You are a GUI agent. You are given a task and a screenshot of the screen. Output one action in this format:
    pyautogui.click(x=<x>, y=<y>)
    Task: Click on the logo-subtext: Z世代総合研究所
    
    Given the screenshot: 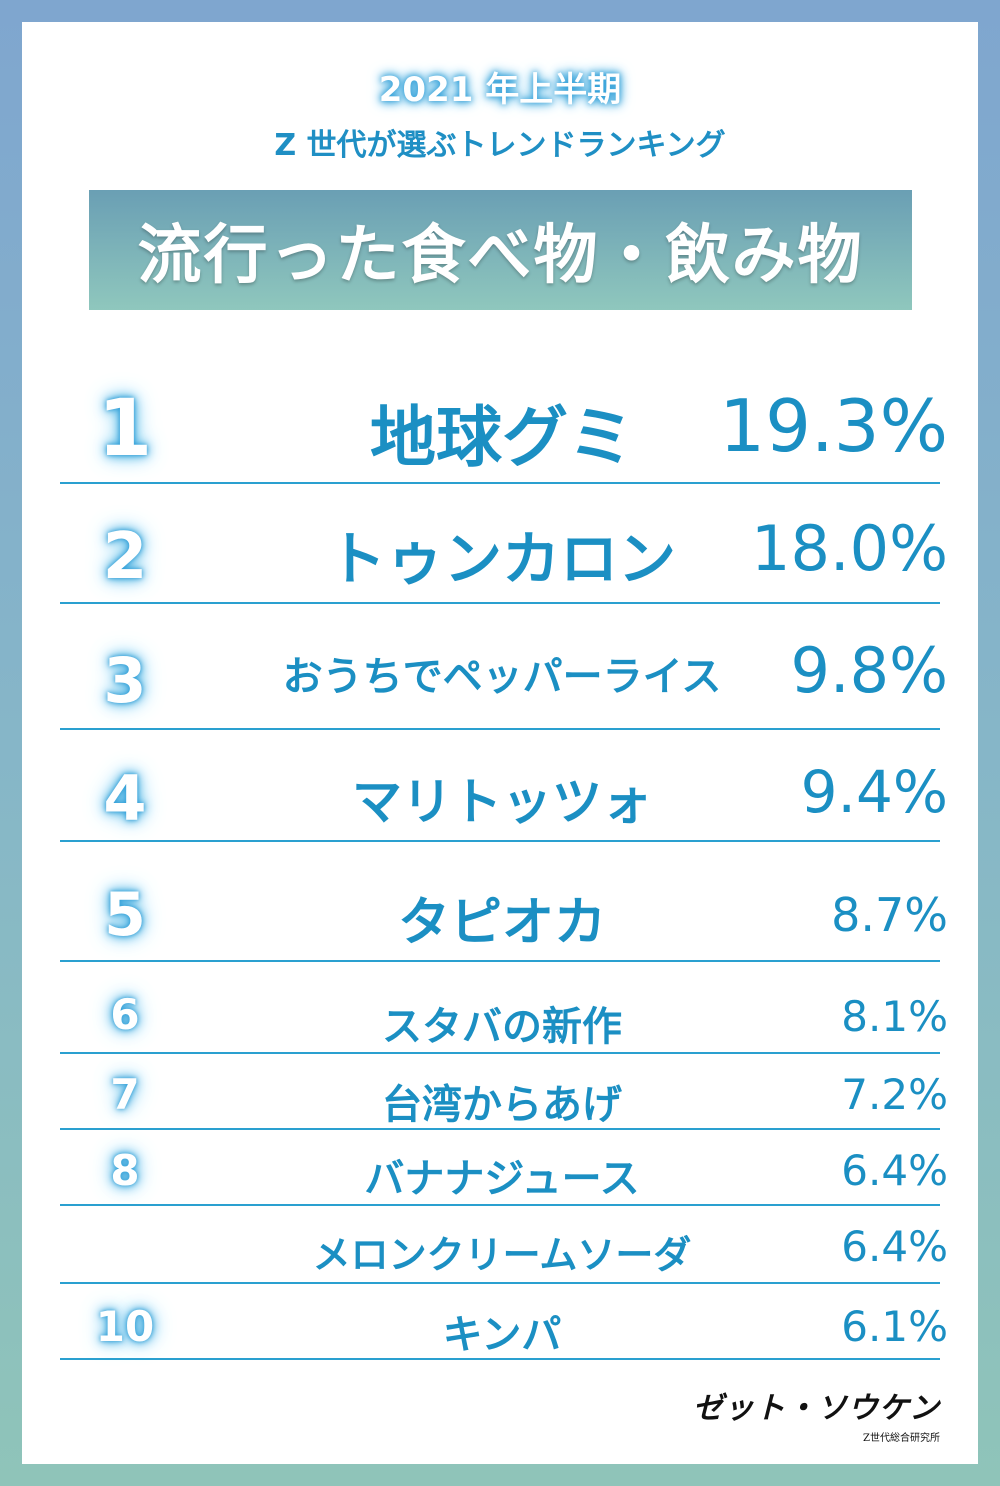 What is the action you would take?
    pyautogui.click(x=901, y=1438)
    